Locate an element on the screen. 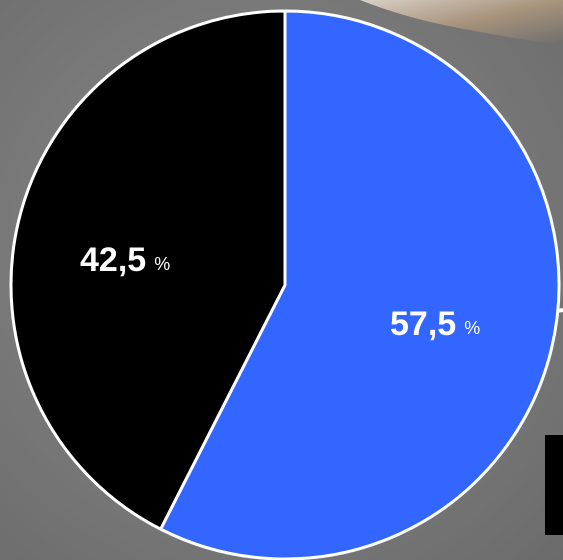 The height and width of the screenshot is (560, 563). labels: 57,5 % 42,5% is located at coordinates (280, 292).